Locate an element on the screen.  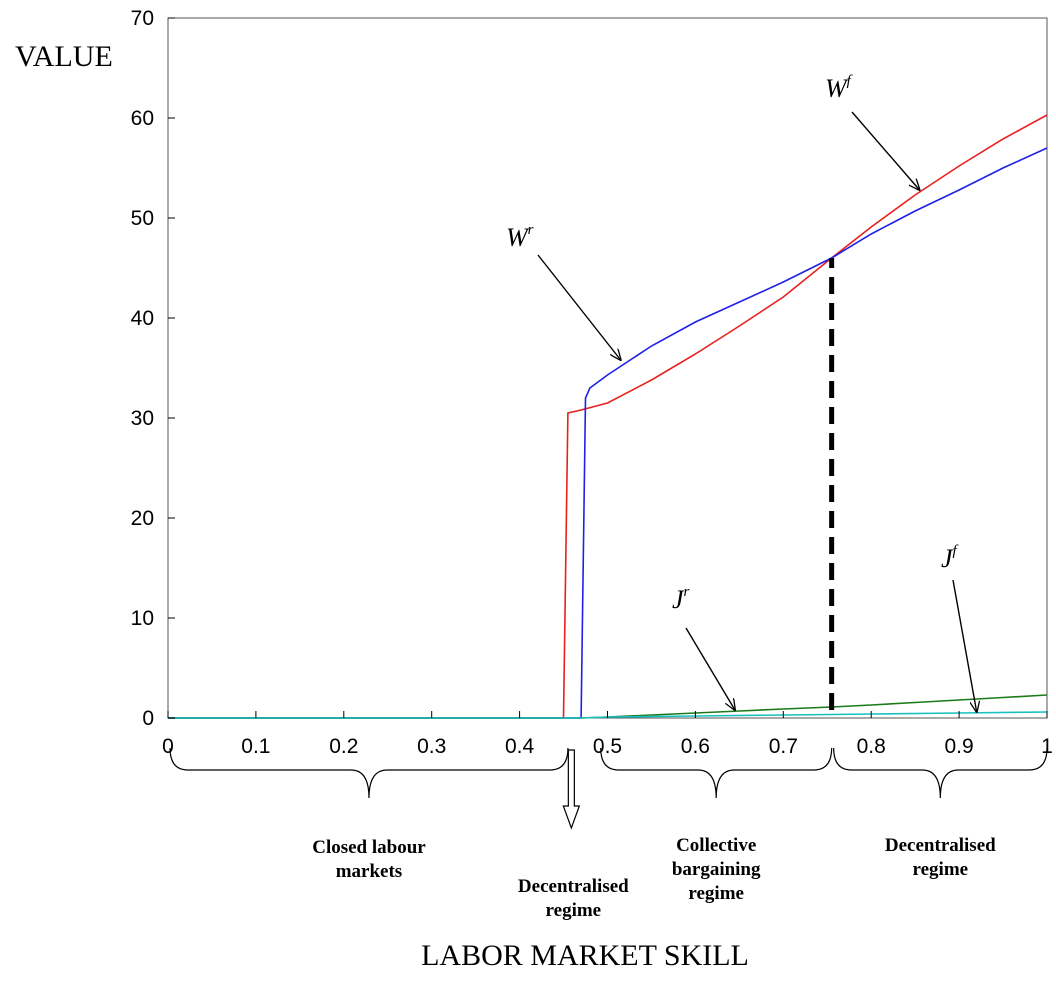
x-tick-label: 0.1 is located at coordinates (255, 746).